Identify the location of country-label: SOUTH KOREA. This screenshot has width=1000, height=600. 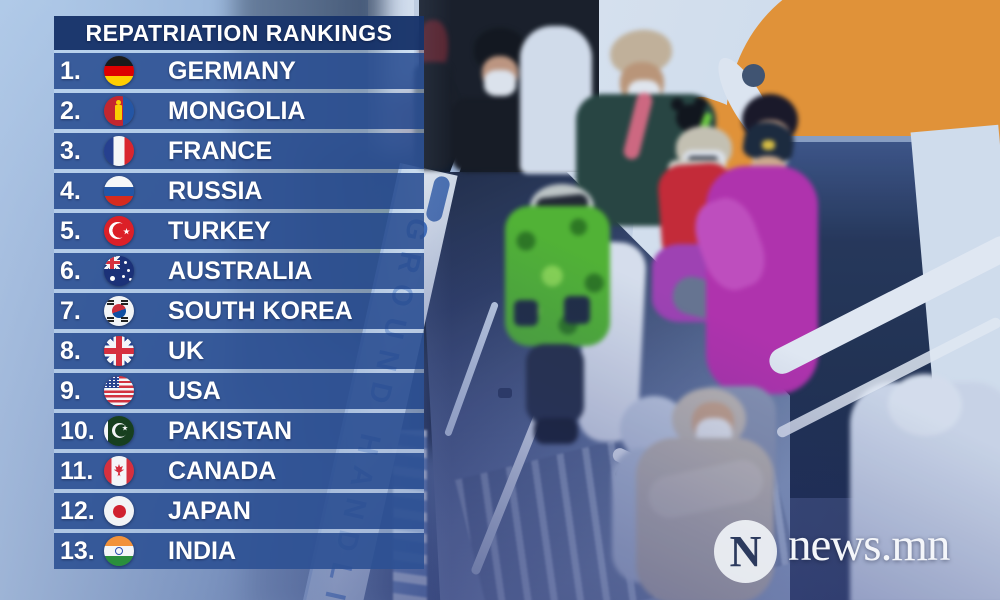
(260, 310).